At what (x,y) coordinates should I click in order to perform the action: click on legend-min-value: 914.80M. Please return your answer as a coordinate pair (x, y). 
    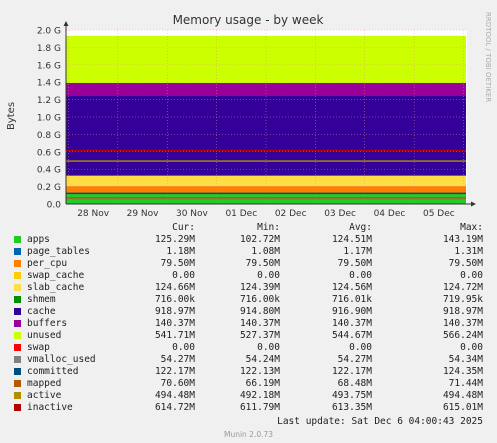
    Looking at the image, I should click on (259, 311).